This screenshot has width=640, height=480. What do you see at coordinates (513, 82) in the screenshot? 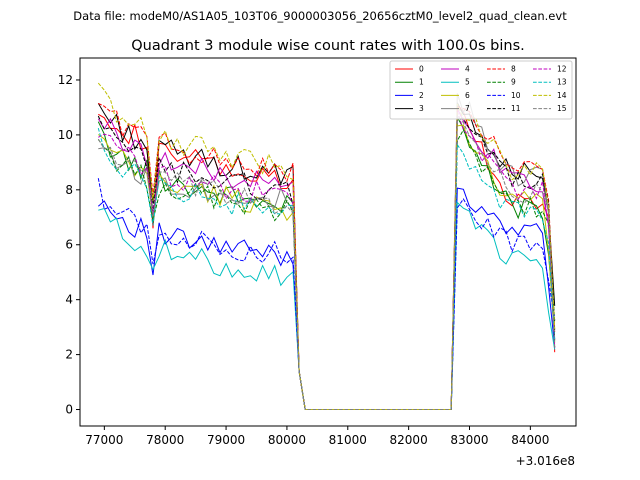
I see `legend-label-9: 9` at bounding box center [513, 82].